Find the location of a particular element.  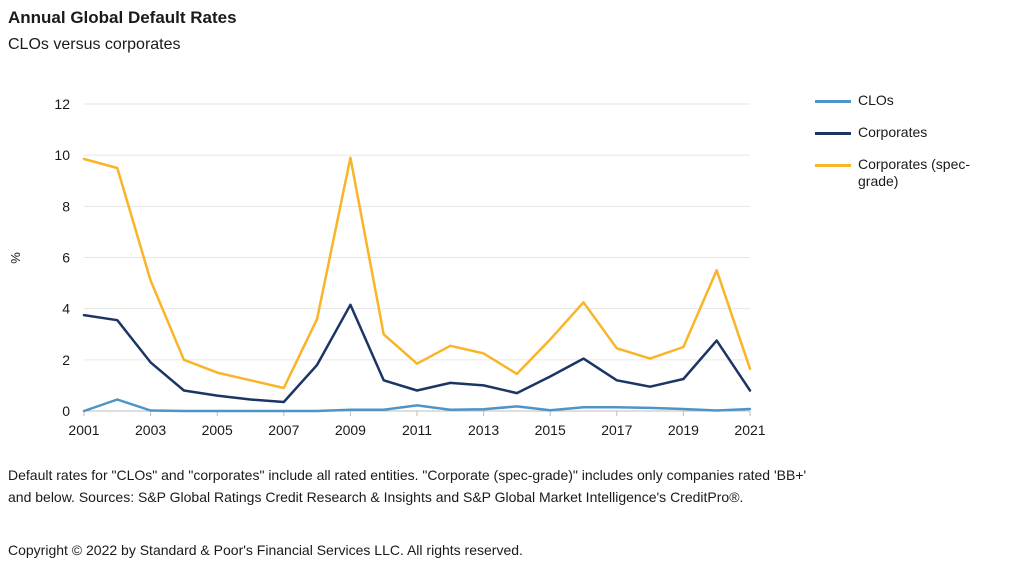

y-tick-label: 4 is located at coordinates (66, 309).